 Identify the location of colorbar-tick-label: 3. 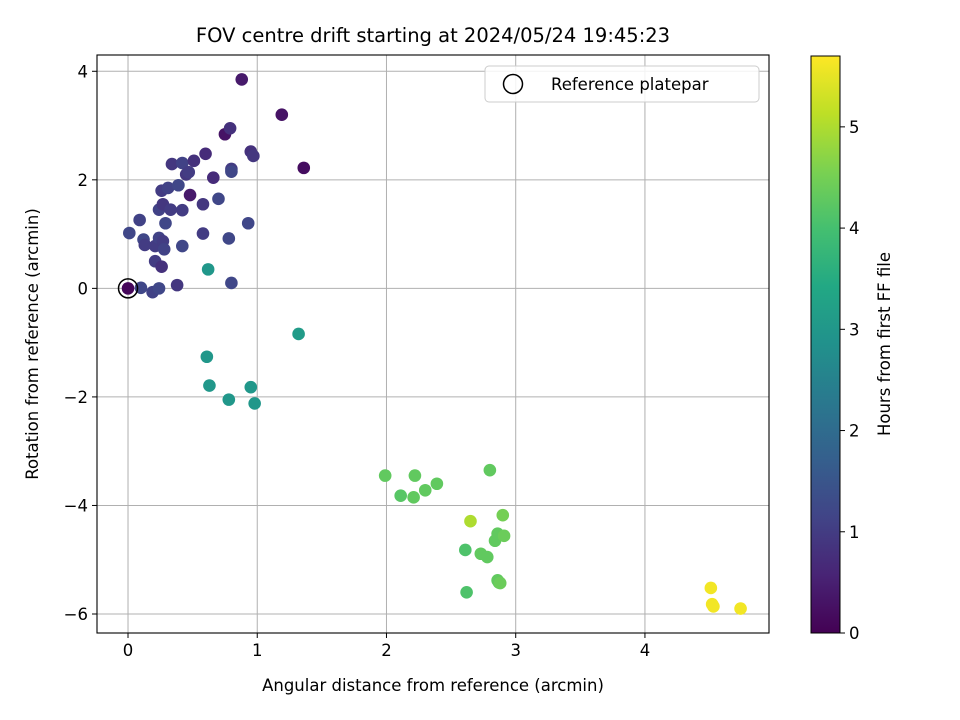
(854, 329).